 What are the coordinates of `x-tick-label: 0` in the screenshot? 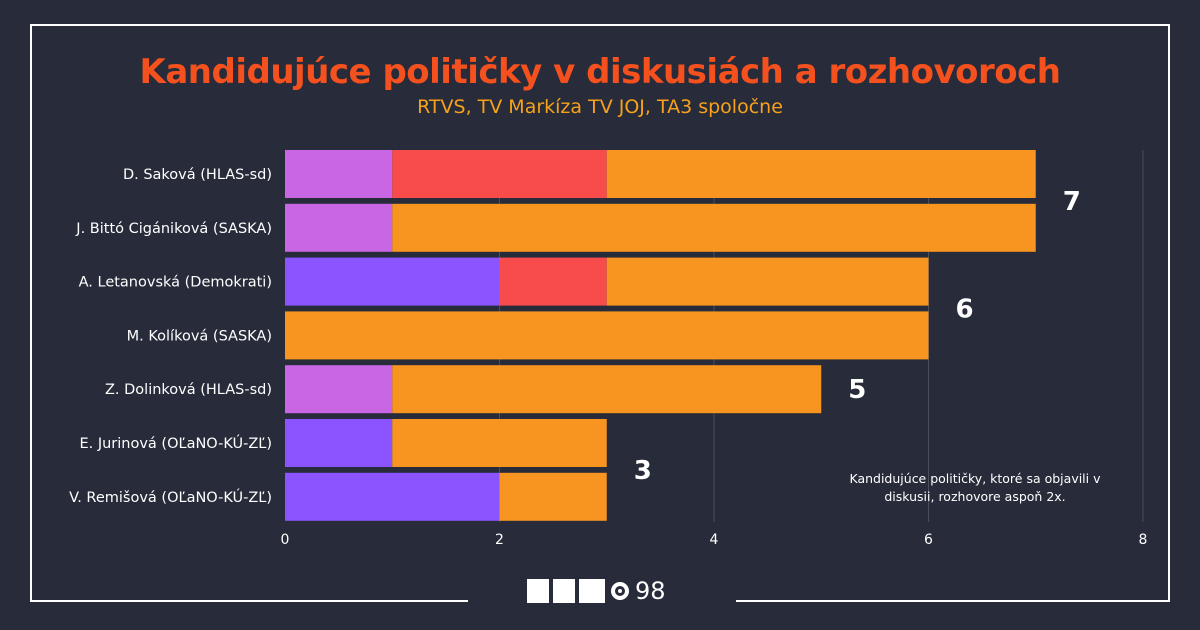 It's located at (285, 540).